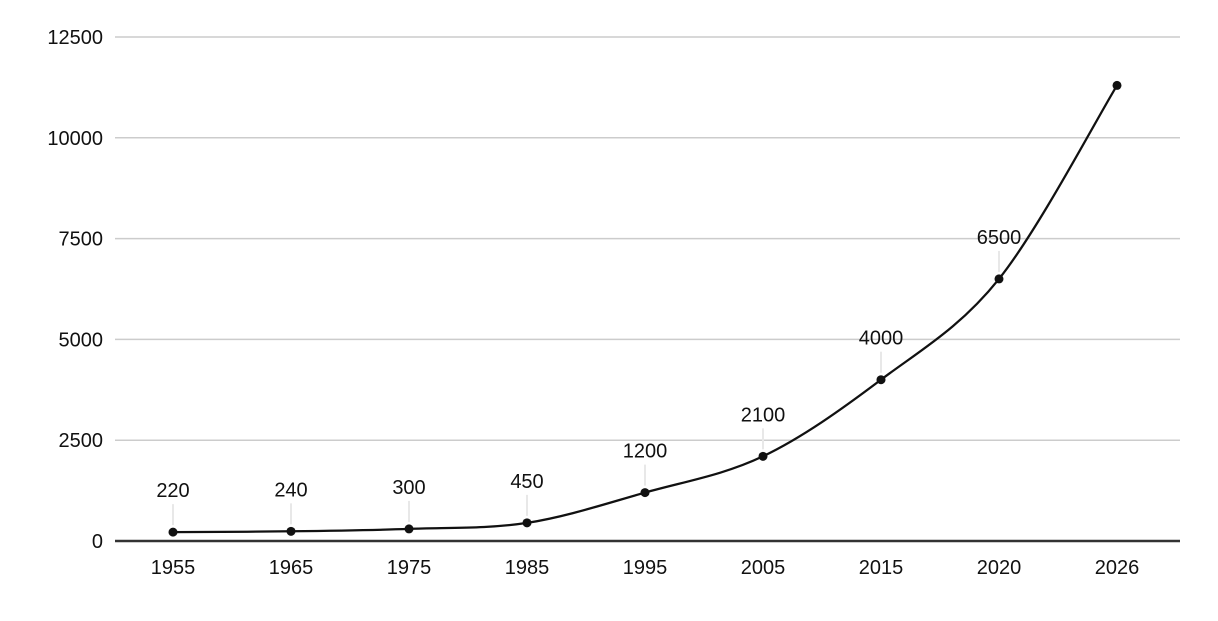  Describe the element at coordinates (999, 568) in the screenshot. I see `x-axis-tick-label: 2020` at that location.